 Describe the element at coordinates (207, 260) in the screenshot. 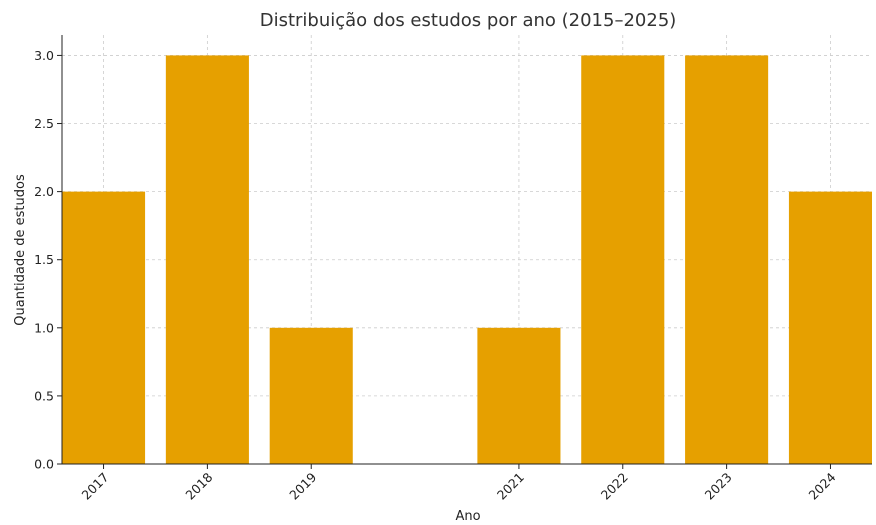

I see `bar-2018` at that location.